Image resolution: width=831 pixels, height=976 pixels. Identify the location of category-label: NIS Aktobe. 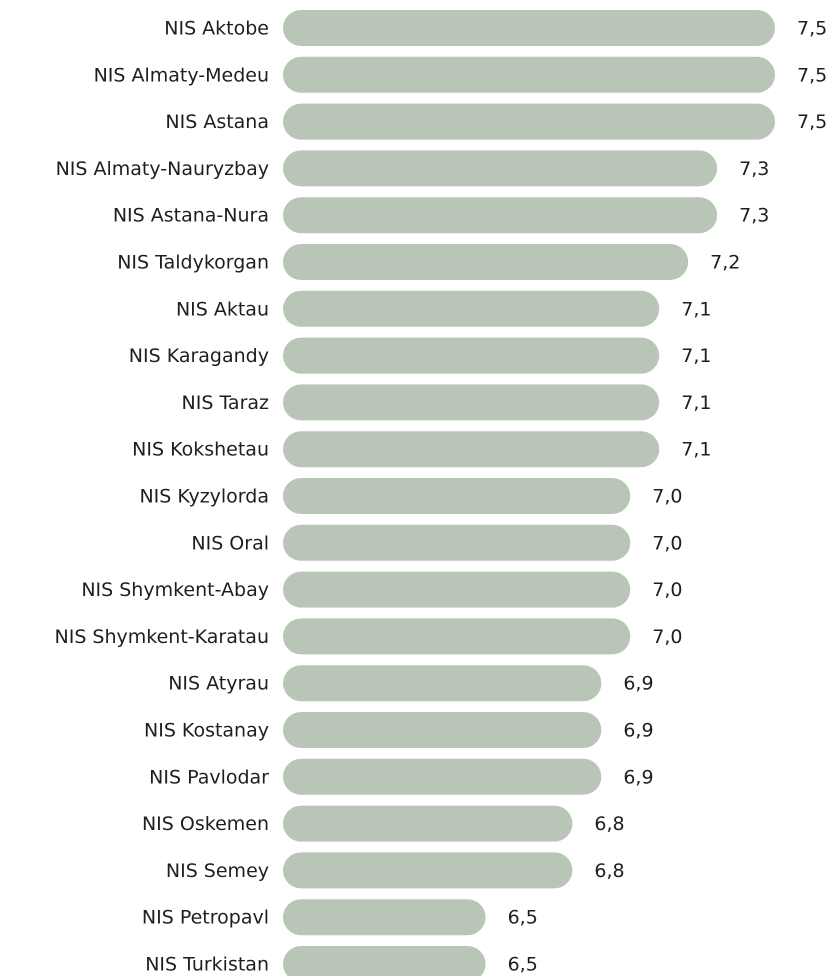
(216, 29).